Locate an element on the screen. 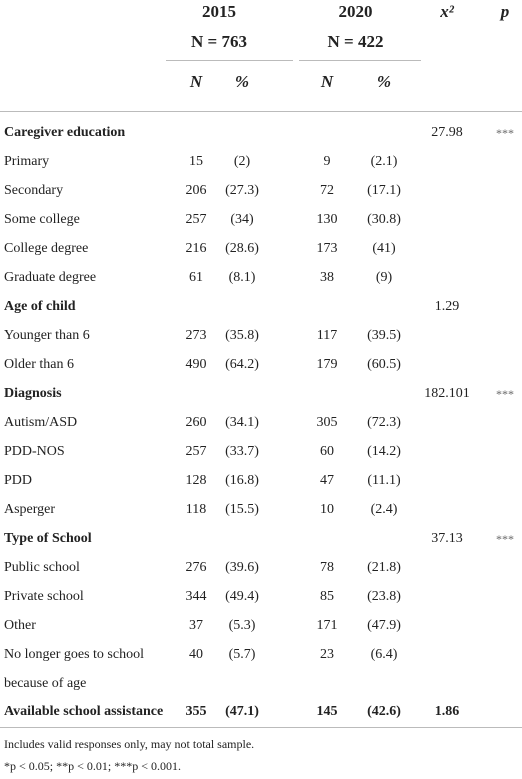  cell: 23 is located at coordinates (327, 654).